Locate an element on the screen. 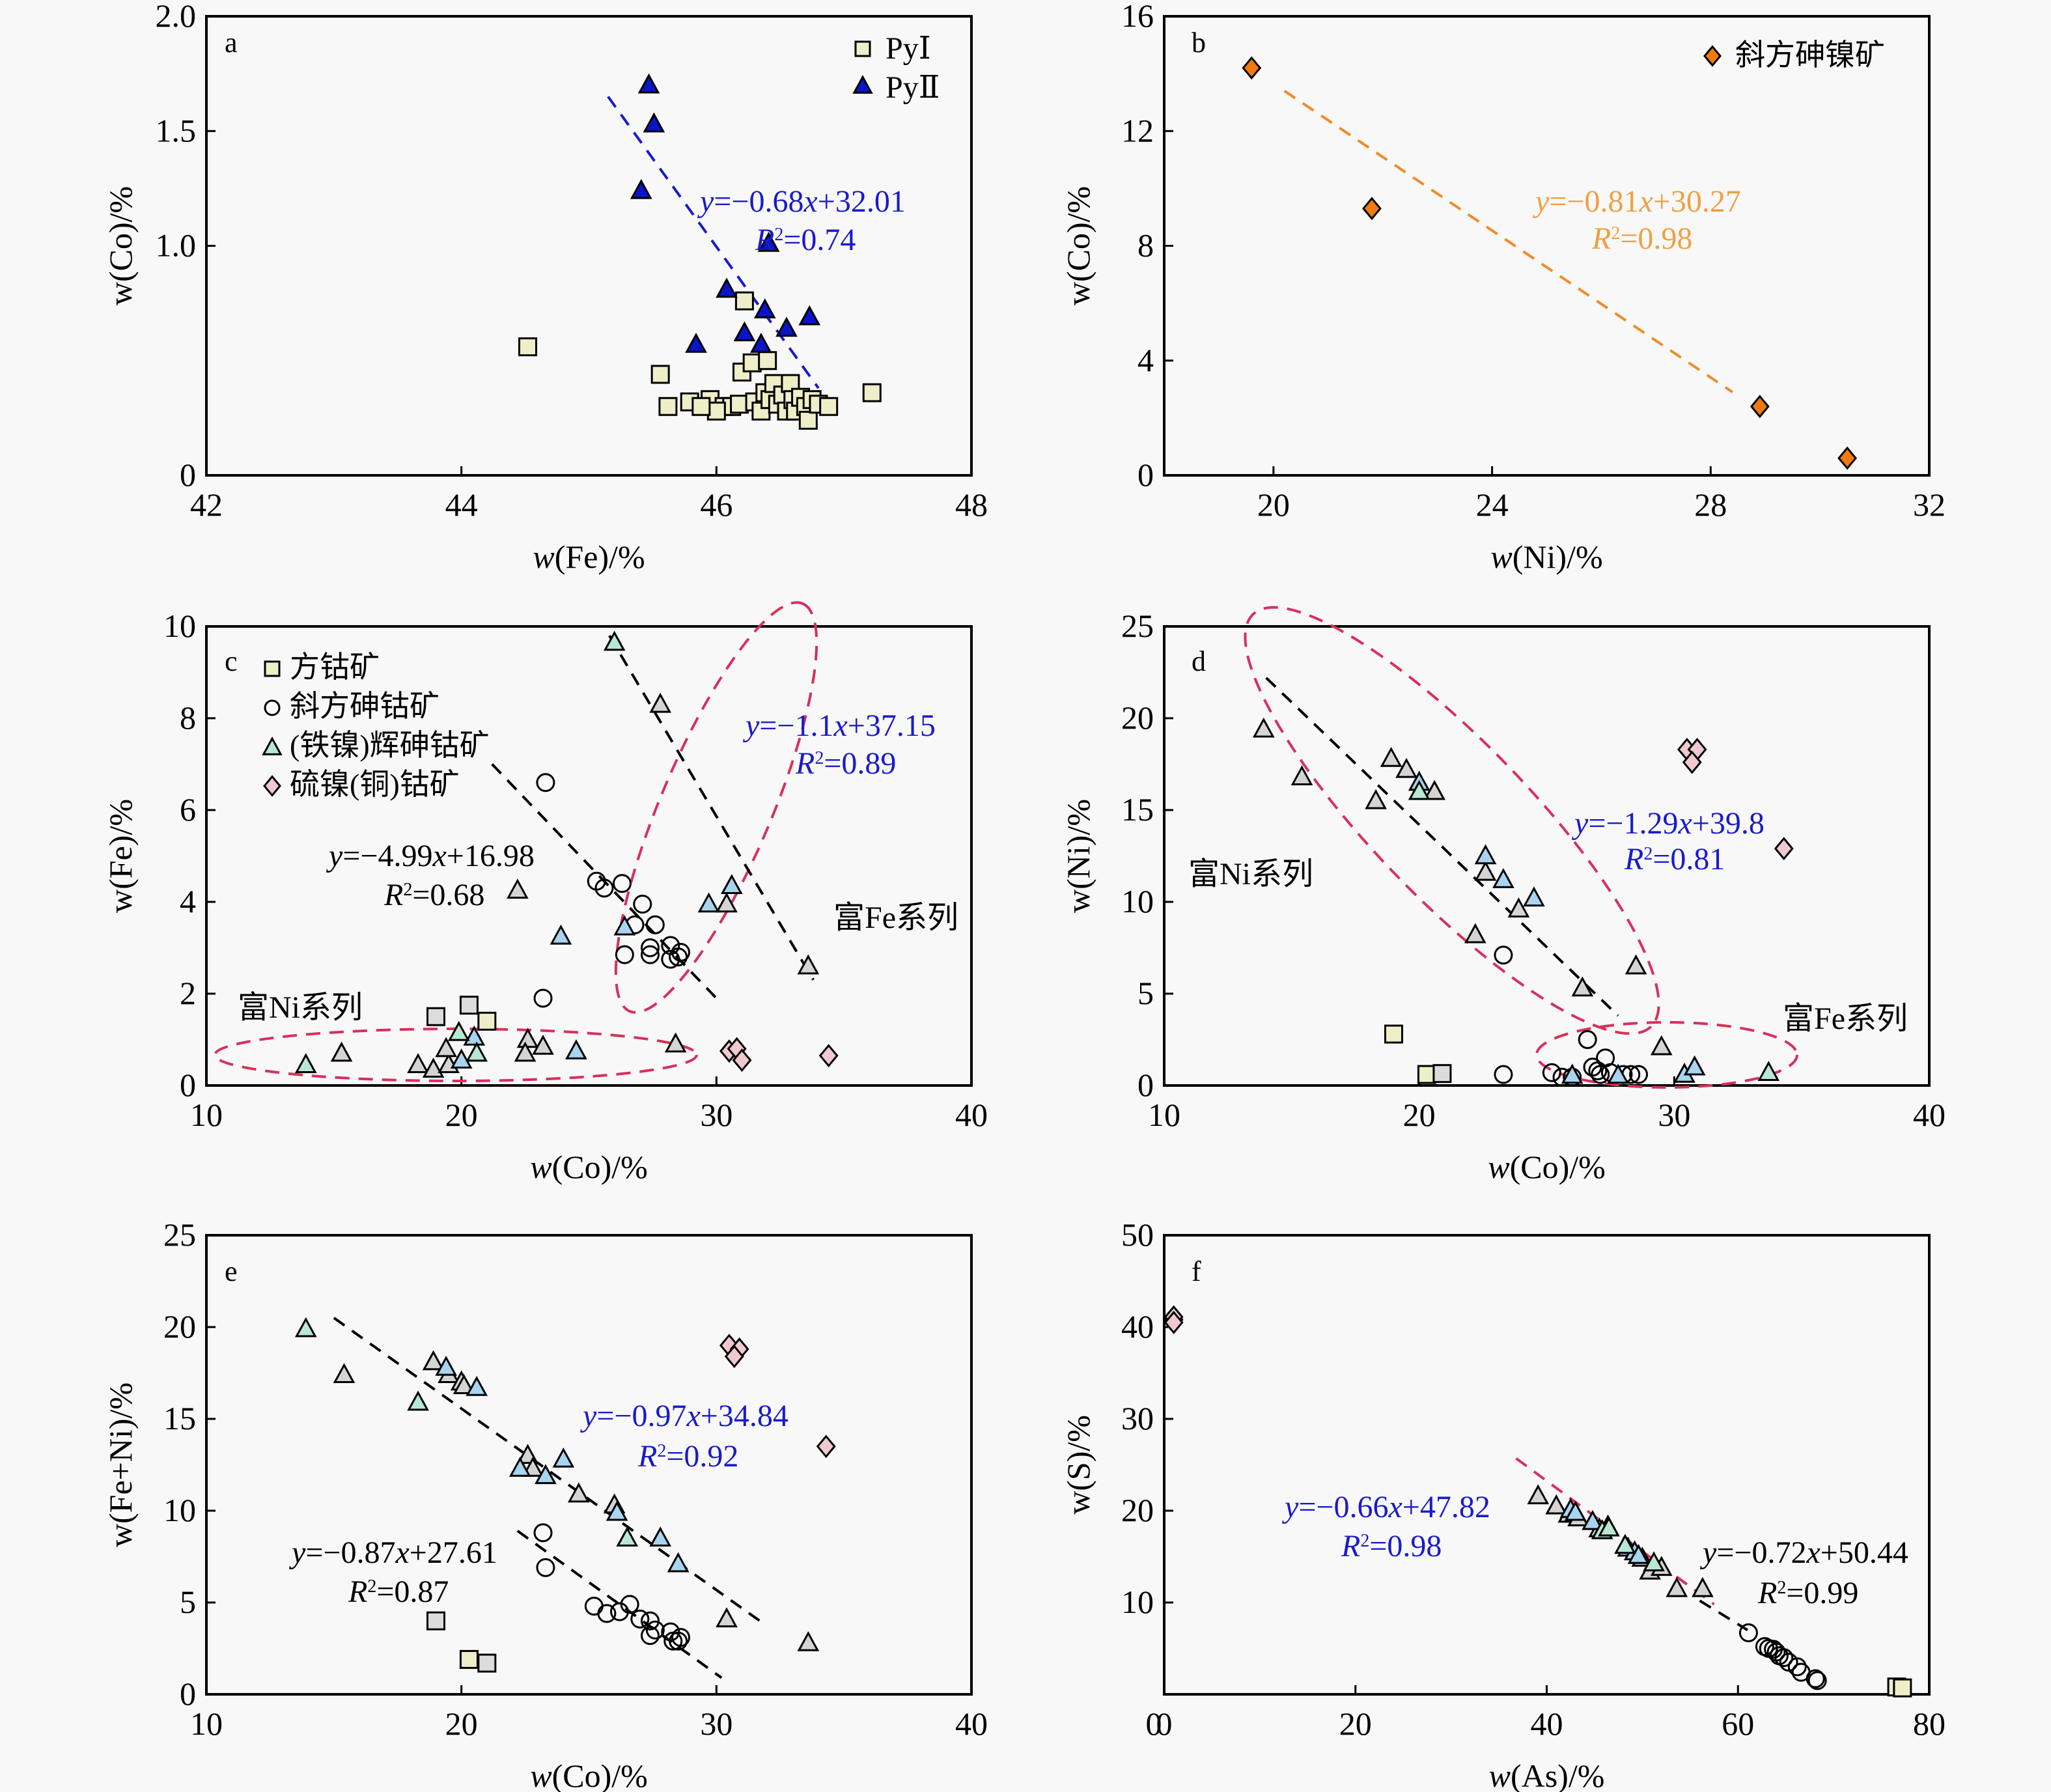  y-axis-label: w(Co)/% is located at coordinates (1078, 246).